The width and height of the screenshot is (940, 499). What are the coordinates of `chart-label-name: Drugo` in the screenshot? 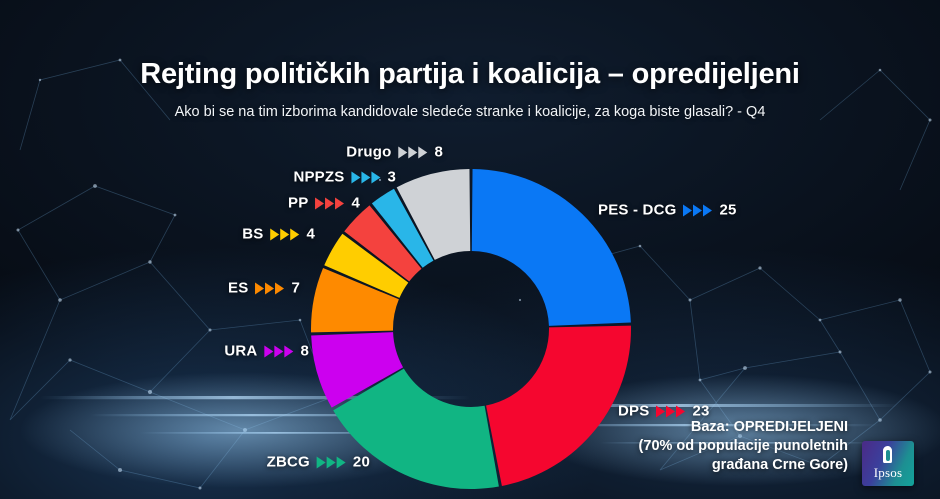 It's located at (369, 152).